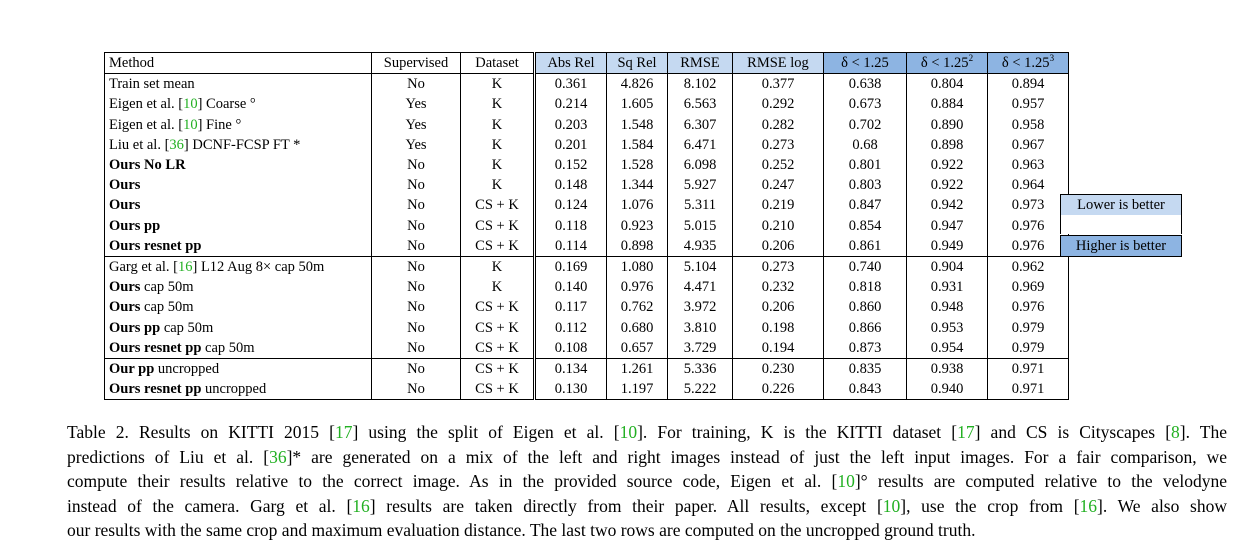 This screenshot has width=1255, height=551. Describe the element at coordinates (947, 246) in the screenshot. I see `cell-delta2: 0.949` at that location.